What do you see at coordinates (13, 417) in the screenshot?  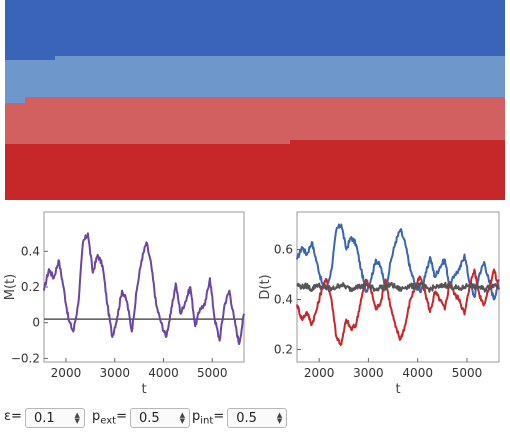 I see `epsilon-label: ε=` at bounding box center [13, 417].